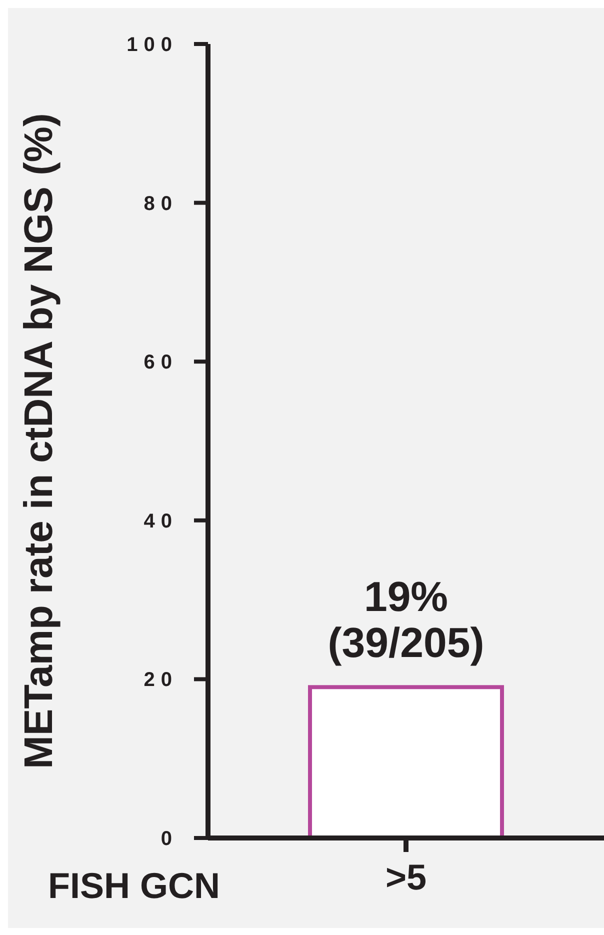 This screenshot has width=604, height=935. I want to click on x-axis-title: FISH GCN, so click(134, 885).